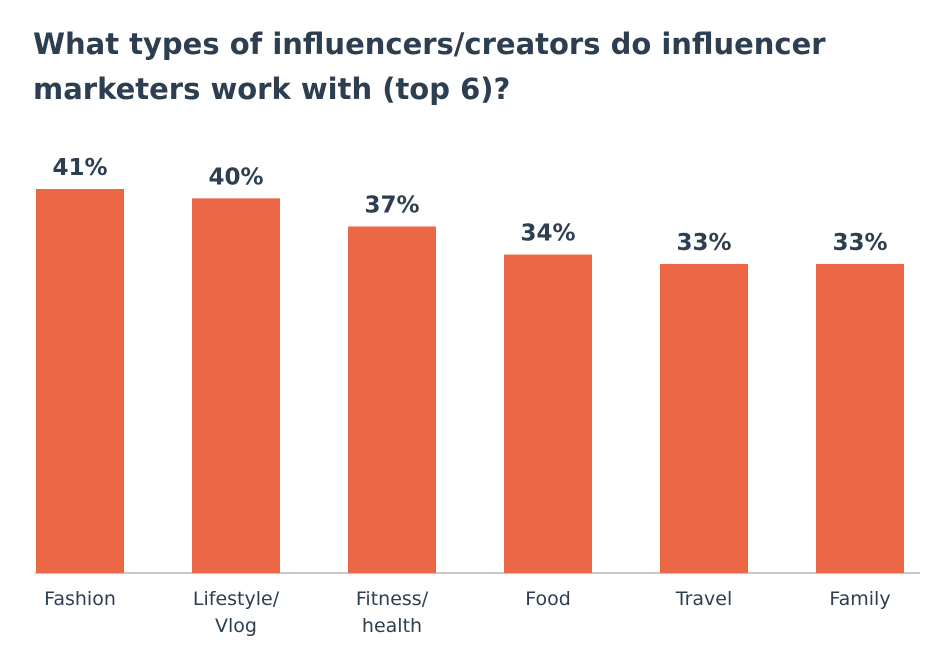  What do you see at coordinates (80, 599) in the screenshot?
I see `x-tick-label: Fashion` at bounding box center [80, 599].